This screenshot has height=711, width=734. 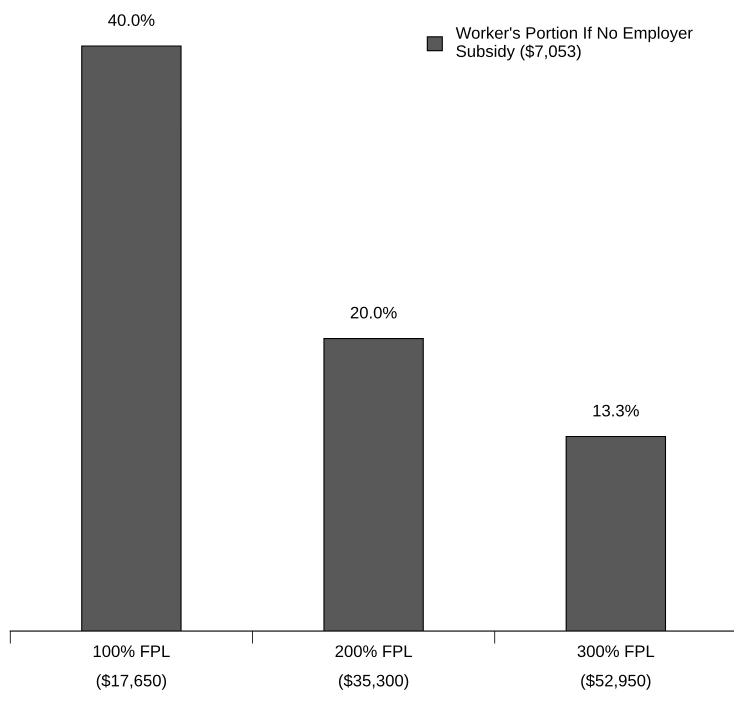 What do you see at coordinates (131, 20) in the screenshot?
I see `data-label: 40.0%` at bounding box center [131, 20].